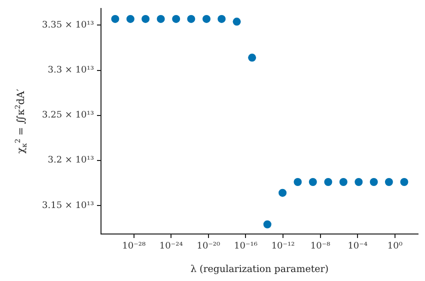  I want to click on y-tick-label: 3.35 × 10¹³, so click(68, 25).